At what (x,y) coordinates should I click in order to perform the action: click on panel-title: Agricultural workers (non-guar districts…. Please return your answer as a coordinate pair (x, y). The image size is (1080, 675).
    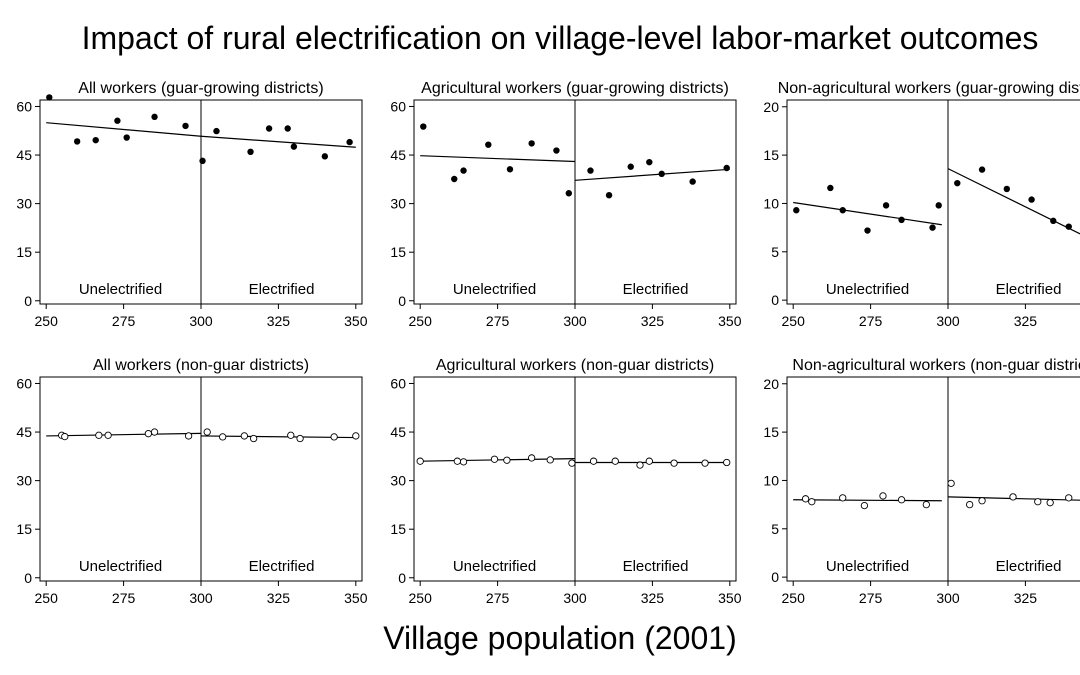
    Looking at the image, I should click on (575, 365).